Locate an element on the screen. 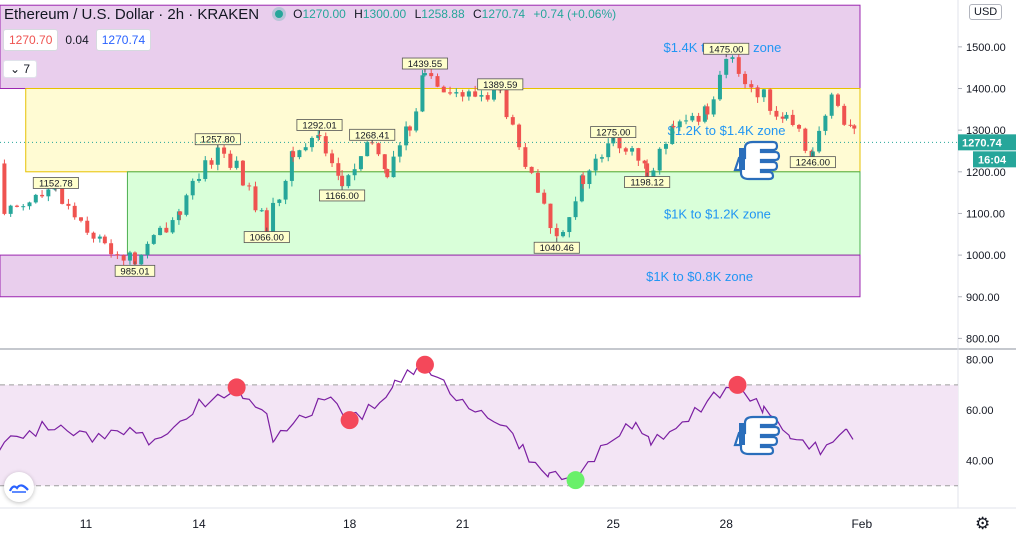 The height and width of the screenshot is (541, 1016). pointing-hand-icon-cuff is located at coordinates (742, 159).